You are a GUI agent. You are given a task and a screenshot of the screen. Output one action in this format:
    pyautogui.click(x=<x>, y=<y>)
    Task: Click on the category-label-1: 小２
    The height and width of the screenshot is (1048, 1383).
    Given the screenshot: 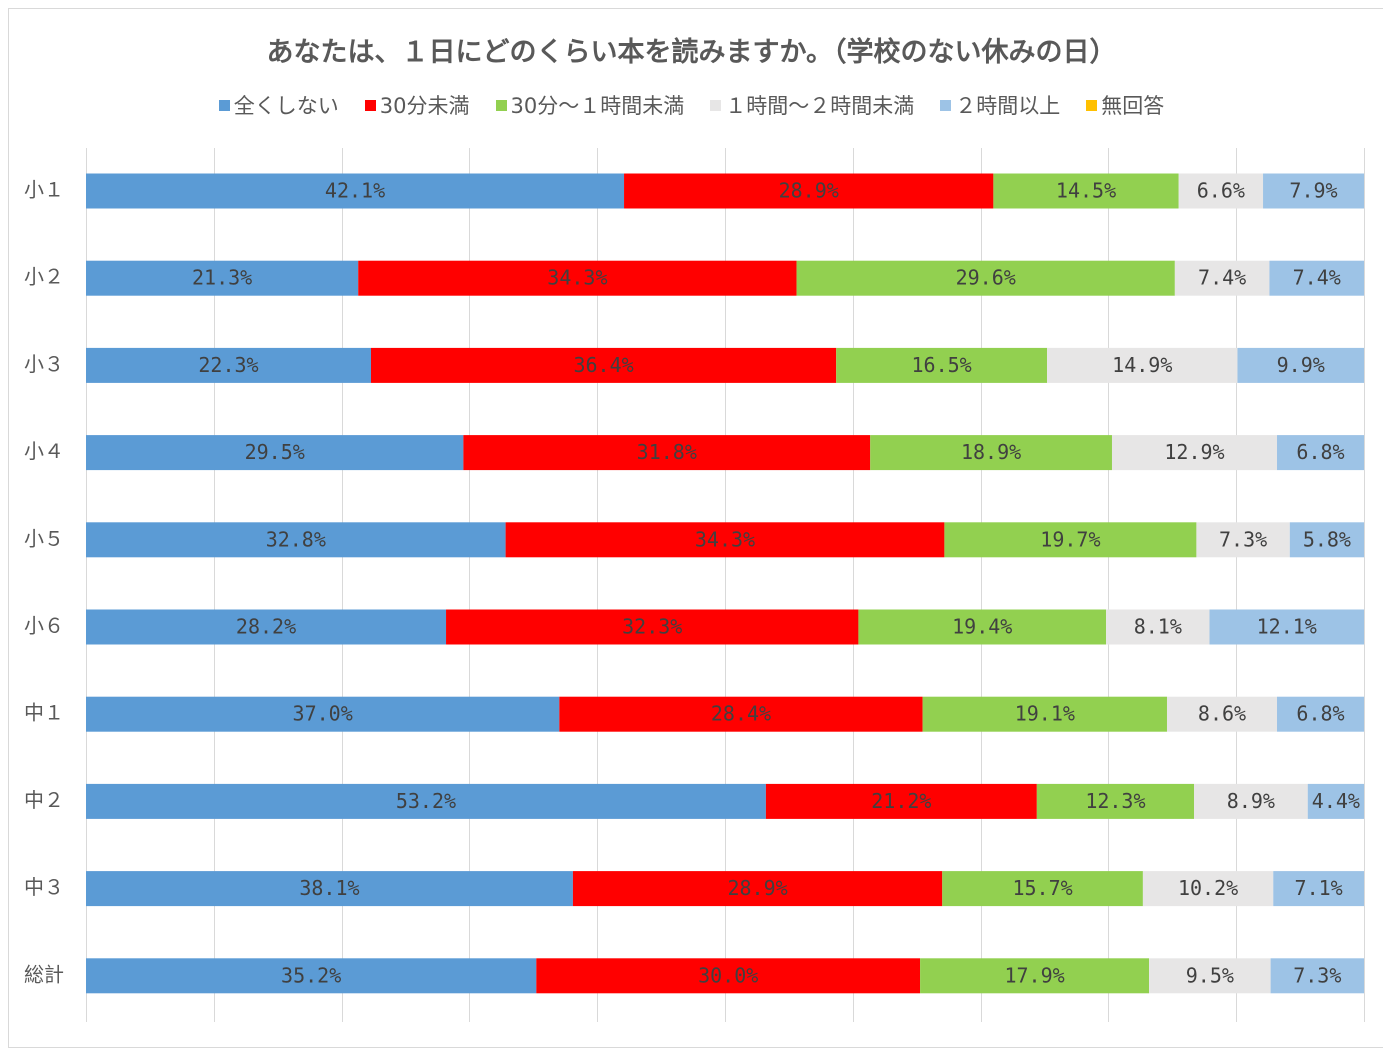 What is the action you would take?
    pyautogui.click(x=44, y=277)
    